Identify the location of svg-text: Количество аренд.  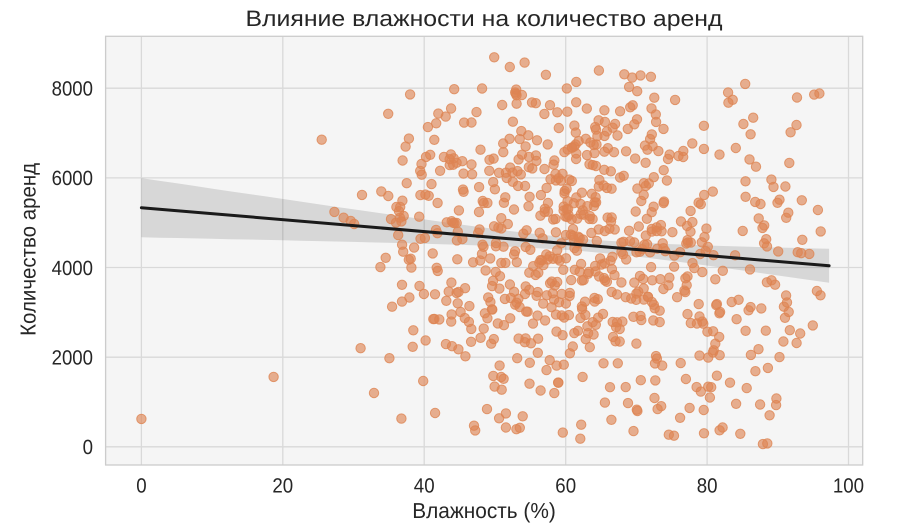
(28, 249).